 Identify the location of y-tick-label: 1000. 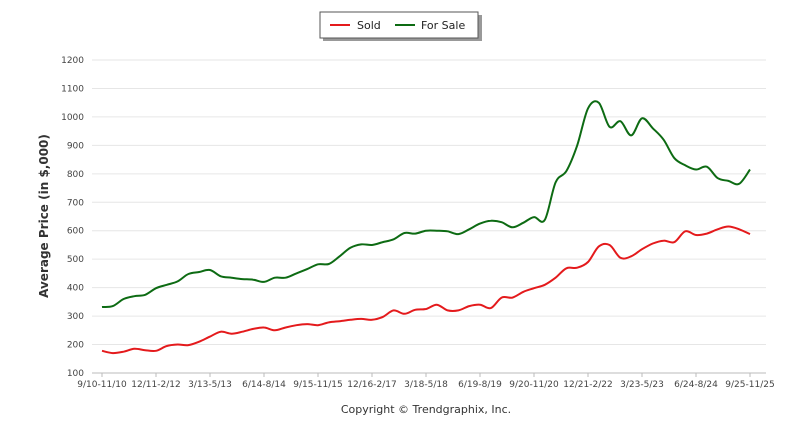
(72, 118).